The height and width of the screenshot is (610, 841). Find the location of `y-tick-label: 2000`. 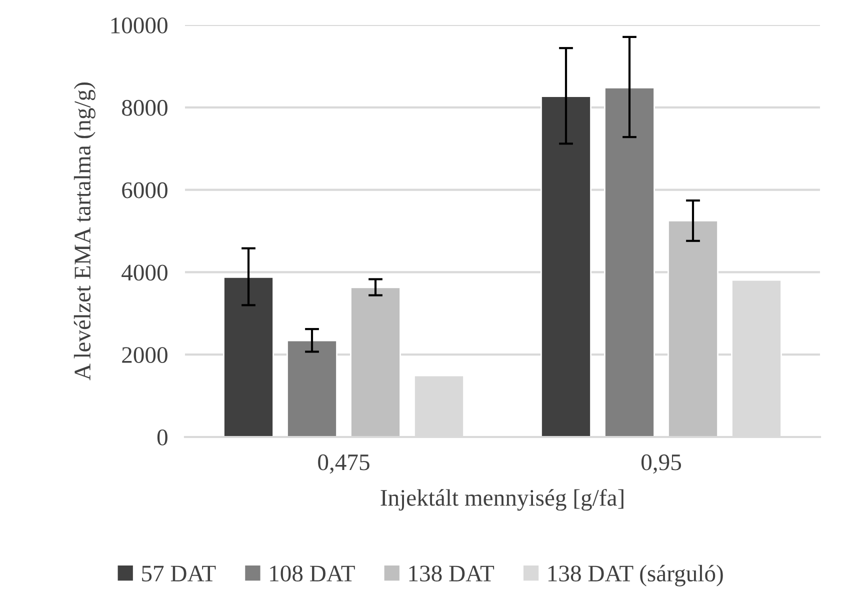

y-tick-label: 2000 is located at coordinates (145, 355).